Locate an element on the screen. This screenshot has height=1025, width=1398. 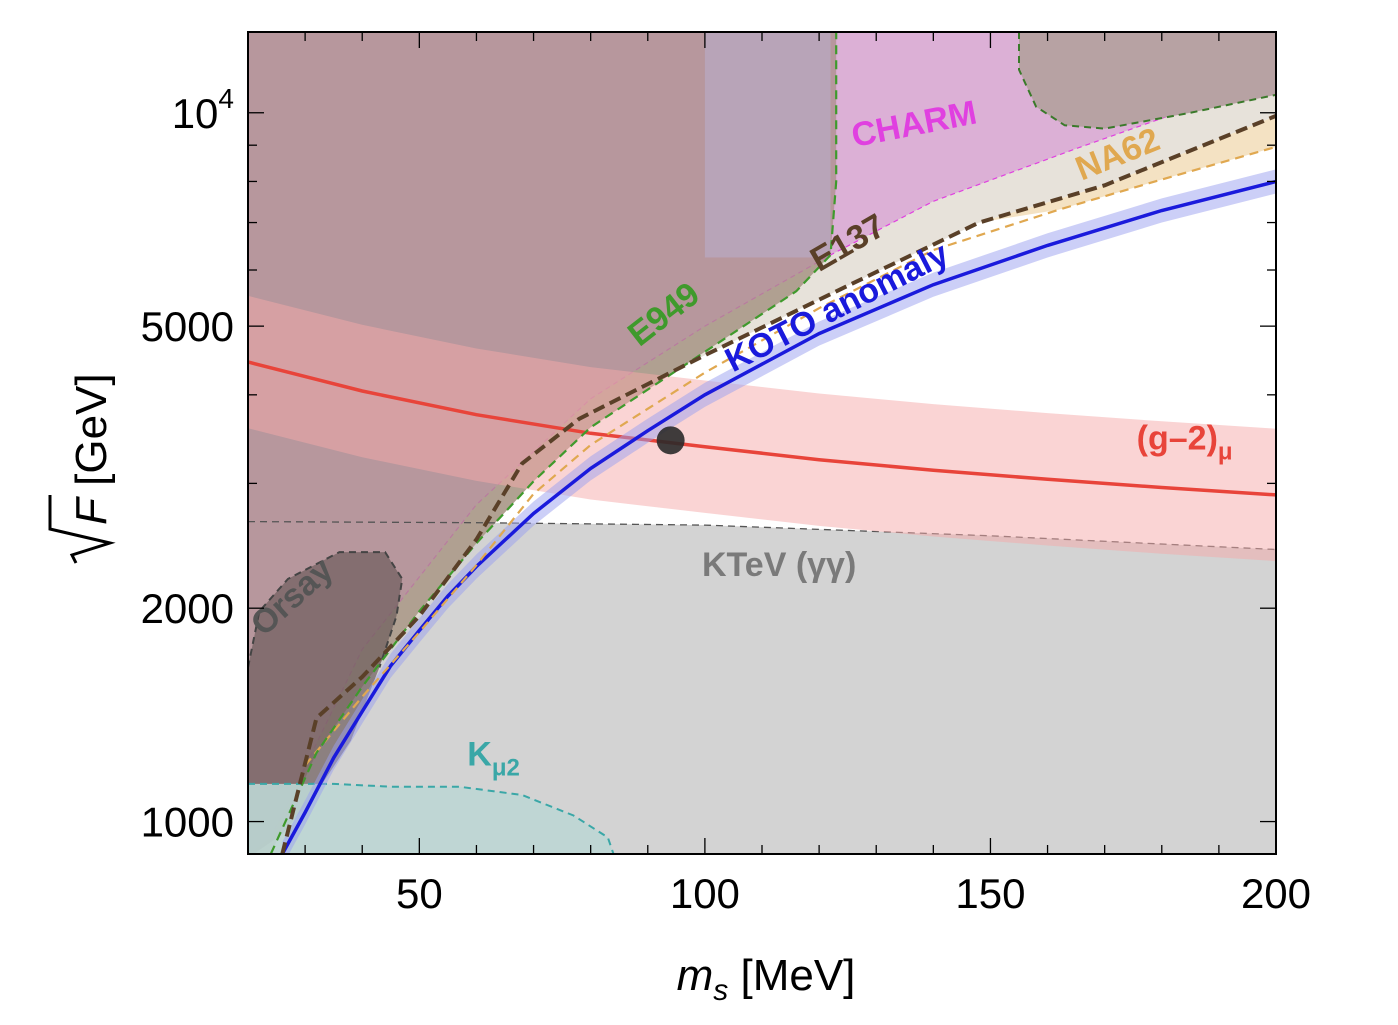
y-tick-label: 104 is located at coordinates (203, 110).